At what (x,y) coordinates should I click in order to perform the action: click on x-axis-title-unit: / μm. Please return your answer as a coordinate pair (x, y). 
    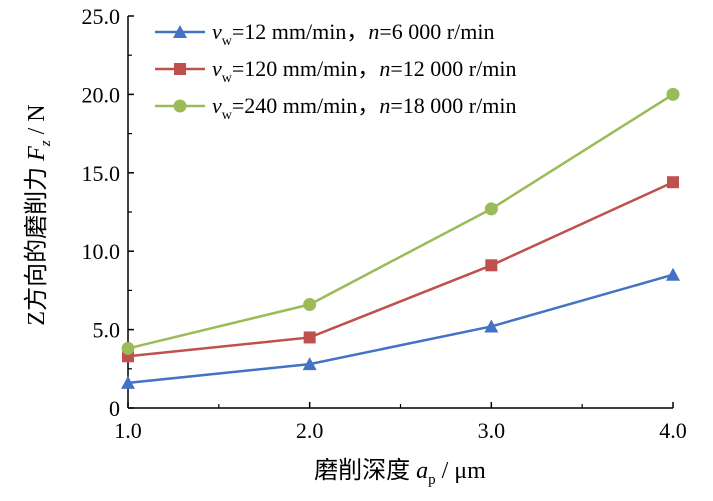
    Looking at the image, I should click on (461, 471).